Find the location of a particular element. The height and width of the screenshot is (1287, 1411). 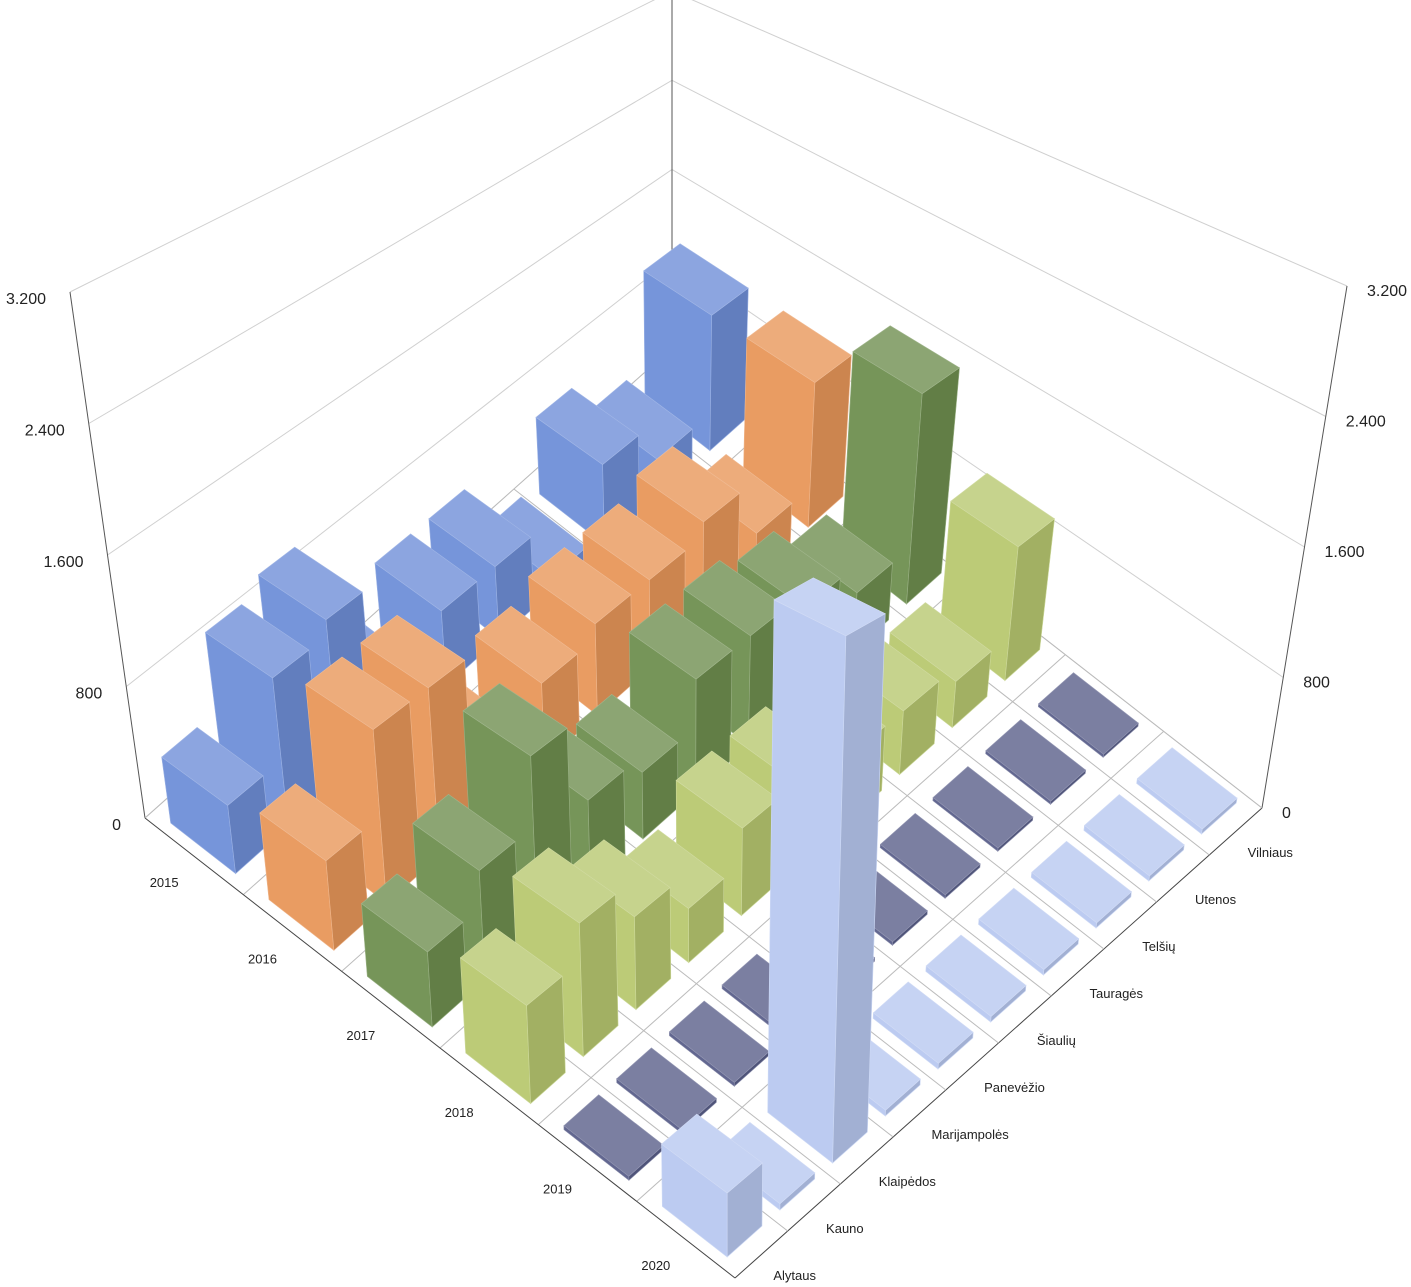

series-label: 2015 is located at coordinates (164, 882).